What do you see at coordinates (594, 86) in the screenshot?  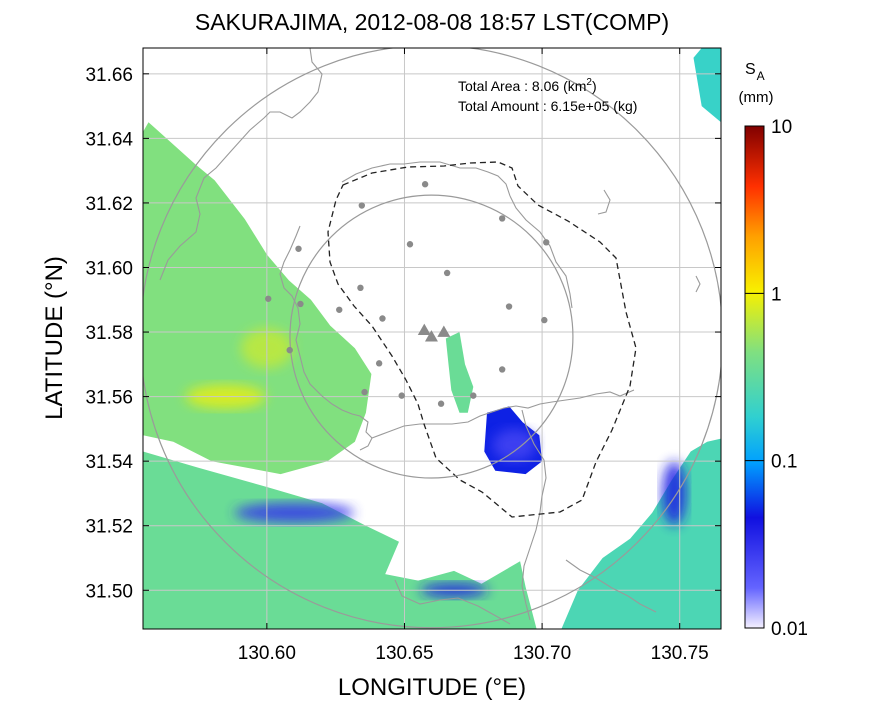 I see `total-area-close: )` at bounding box center [594, 86].